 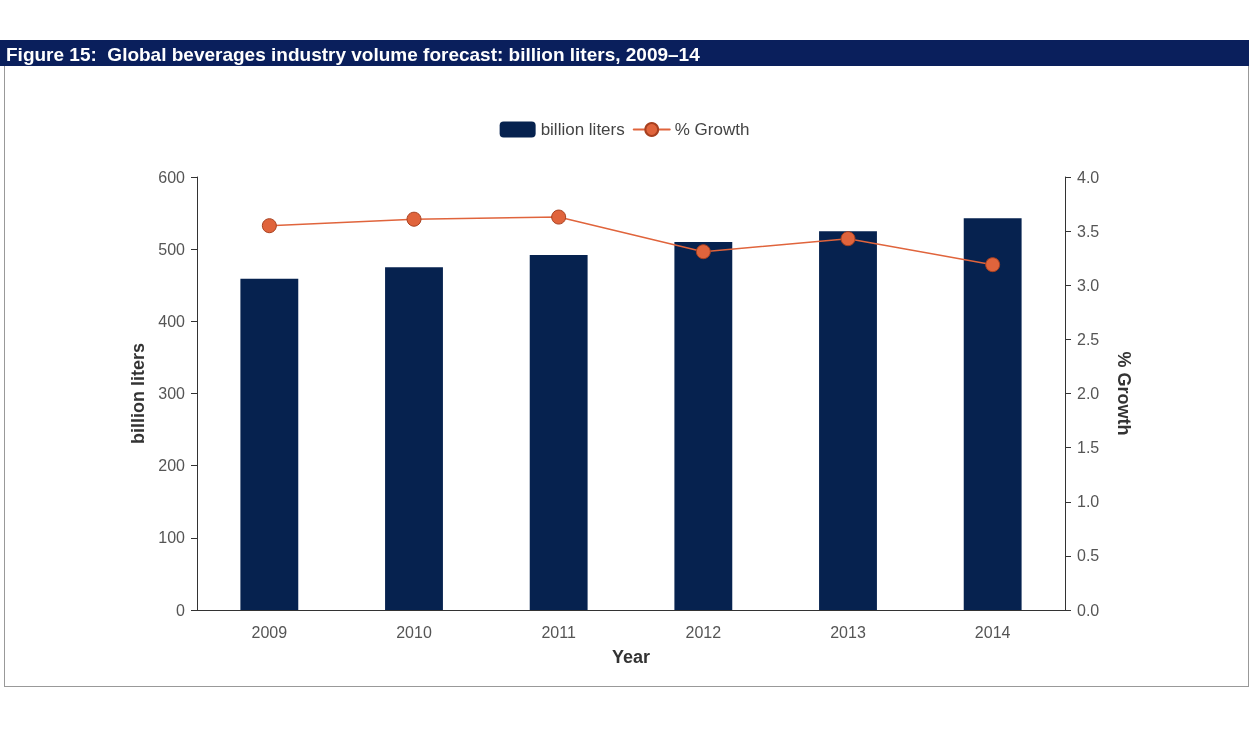 What do you see at coordinates (172, 249) in the screenshot?
I see `y-tick-label: 500` at bounding box center [172, 249].